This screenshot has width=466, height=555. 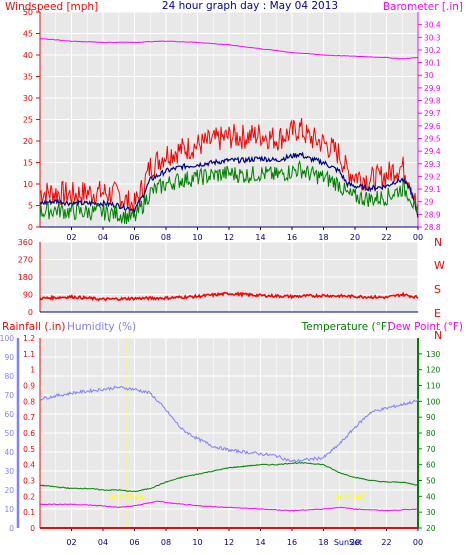 I want to click on y-tick-label: 45, so click(x=28, y=34).